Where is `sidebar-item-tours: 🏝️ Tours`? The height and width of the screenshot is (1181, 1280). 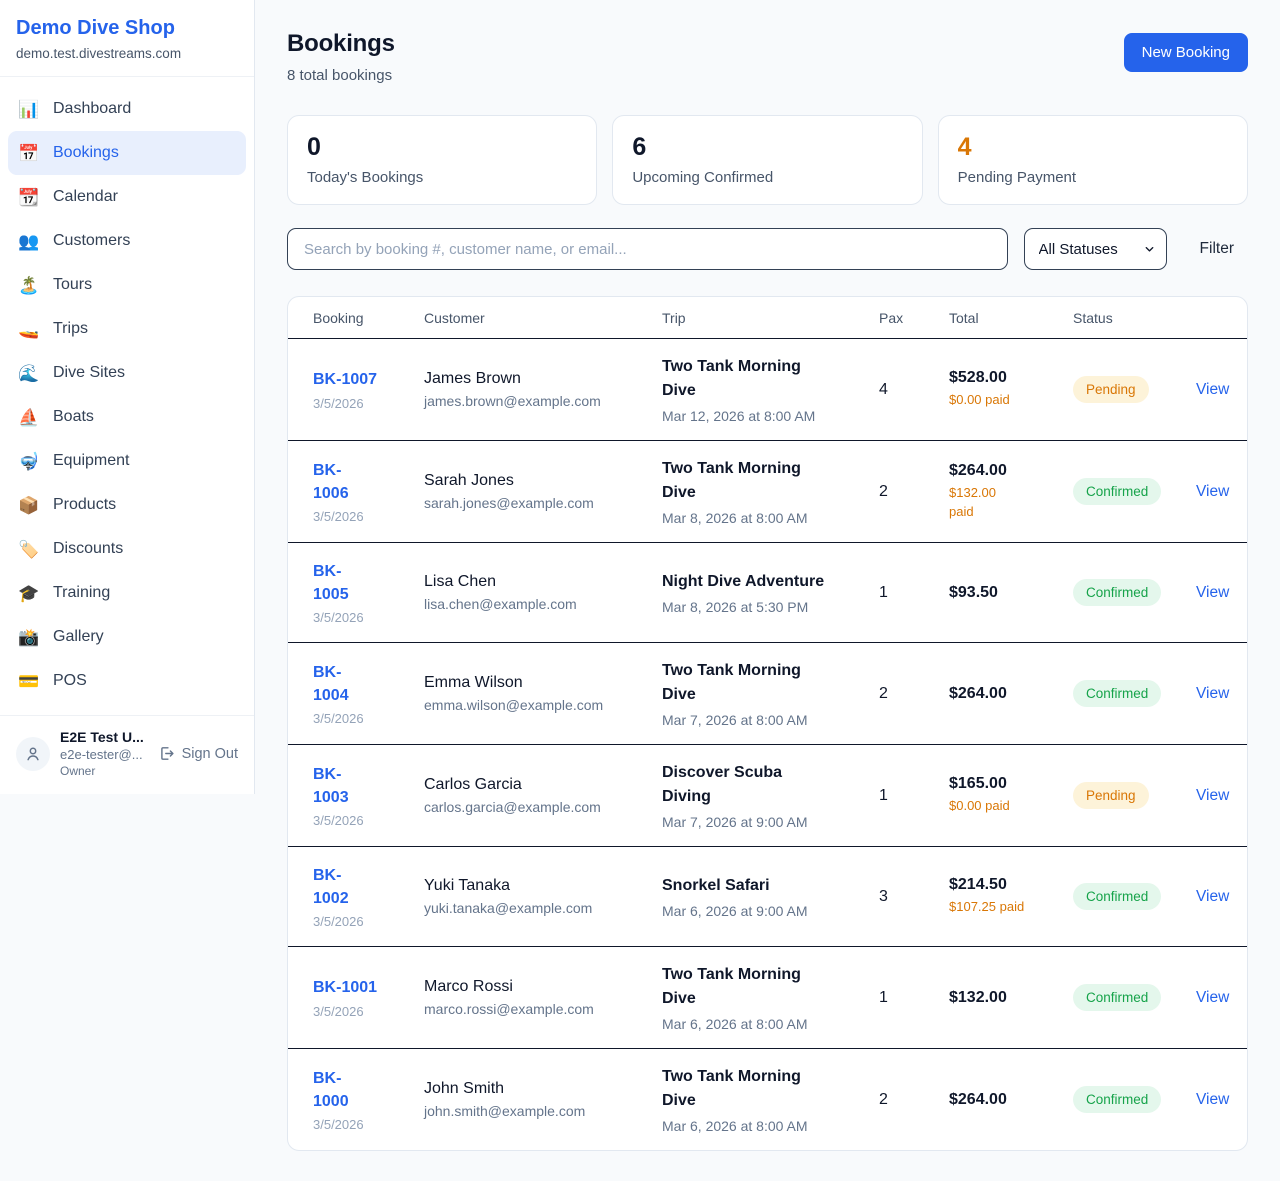
sidebar-item-tours: 🏝️ Tours is located at coordinates (127, 285).